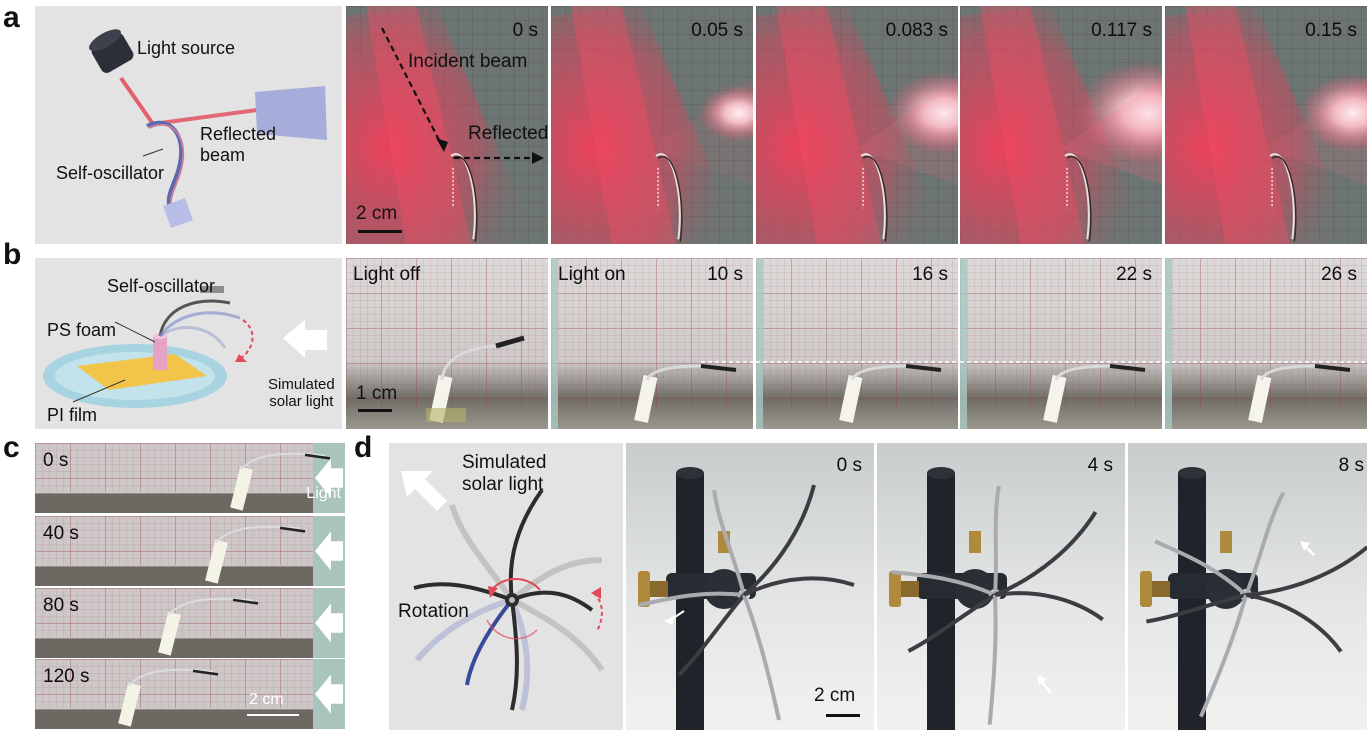 This screenshot has width=1367, height=735. Describe the element at coordinates (835, 695) in the screenshot. I see `scale-bar-label-d: 2 cm` at that location.